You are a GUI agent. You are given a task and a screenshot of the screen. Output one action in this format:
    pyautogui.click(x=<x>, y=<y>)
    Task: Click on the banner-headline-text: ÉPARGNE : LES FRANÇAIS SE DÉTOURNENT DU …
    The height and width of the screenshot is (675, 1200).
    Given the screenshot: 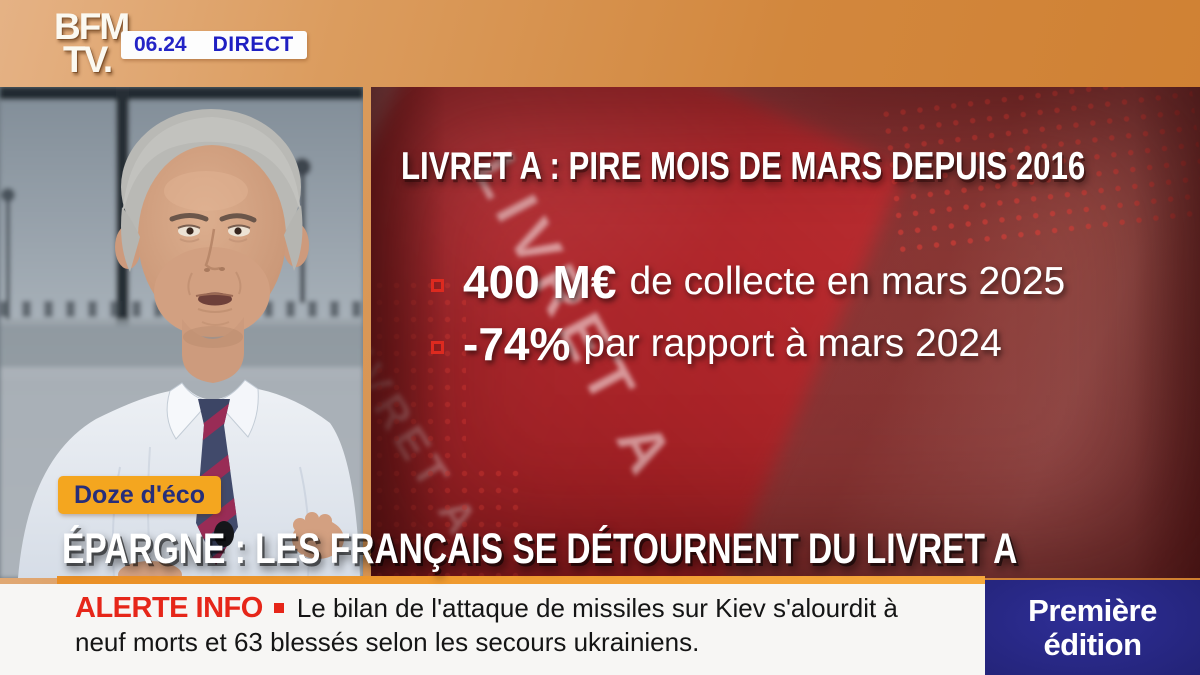 What is the action you would take?
    pyautogui.click(x=540, y=549)
    